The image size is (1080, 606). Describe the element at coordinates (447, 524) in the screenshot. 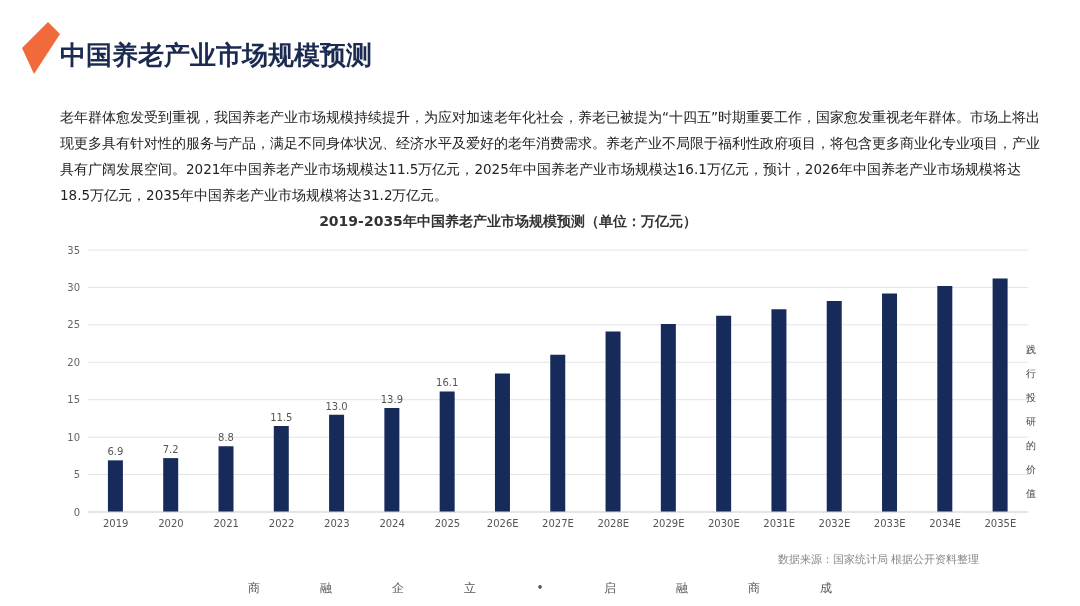

I see `x-tick-label: 2025` at that location.